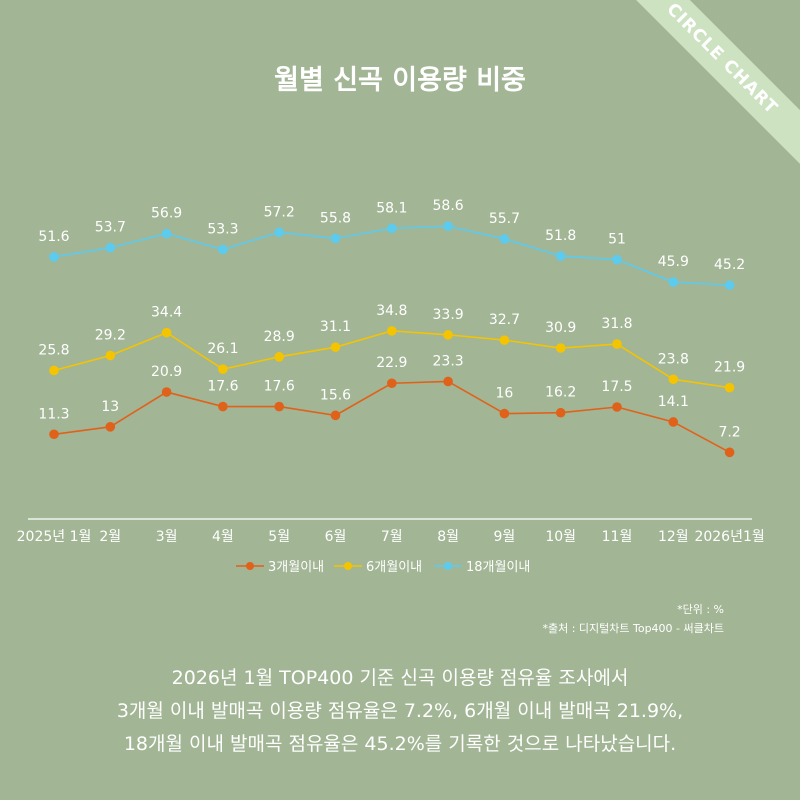  I want to click on data-label: 34.8, so click(391, 311).